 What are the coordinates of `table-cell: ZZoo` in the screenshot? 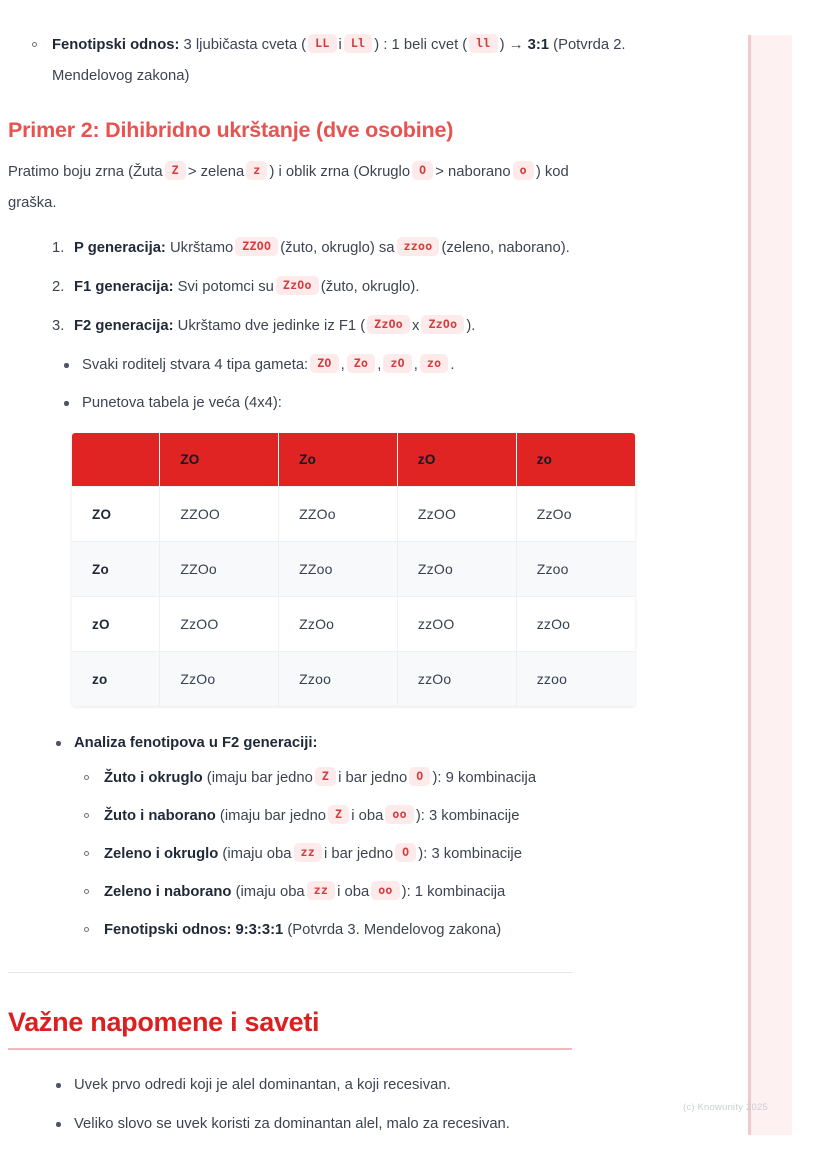 It's located at (338, 569).